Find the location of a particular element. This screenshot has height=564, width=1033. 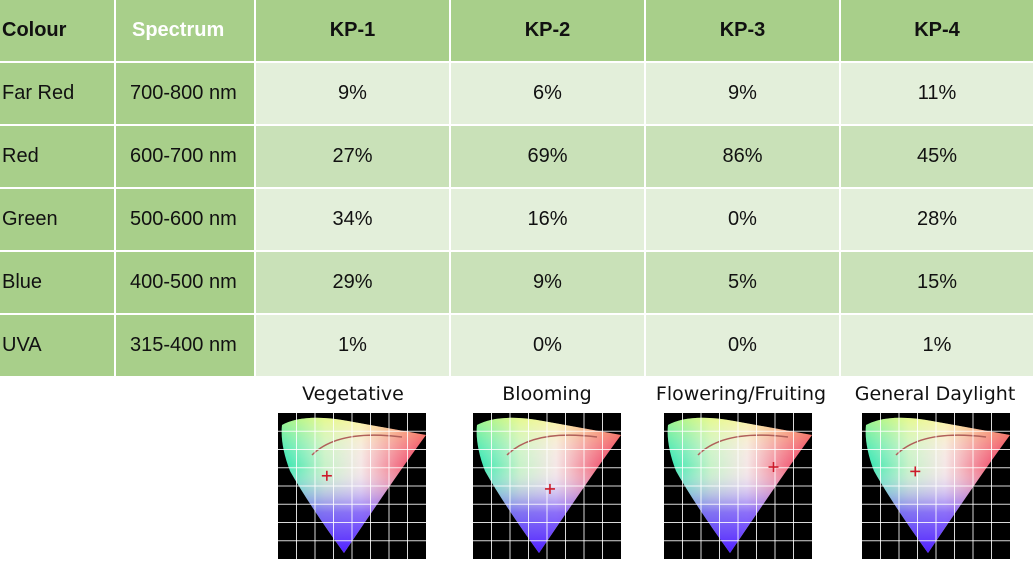

row-spectrum-range: 500-600 nm is located at coordinates (185, 219).